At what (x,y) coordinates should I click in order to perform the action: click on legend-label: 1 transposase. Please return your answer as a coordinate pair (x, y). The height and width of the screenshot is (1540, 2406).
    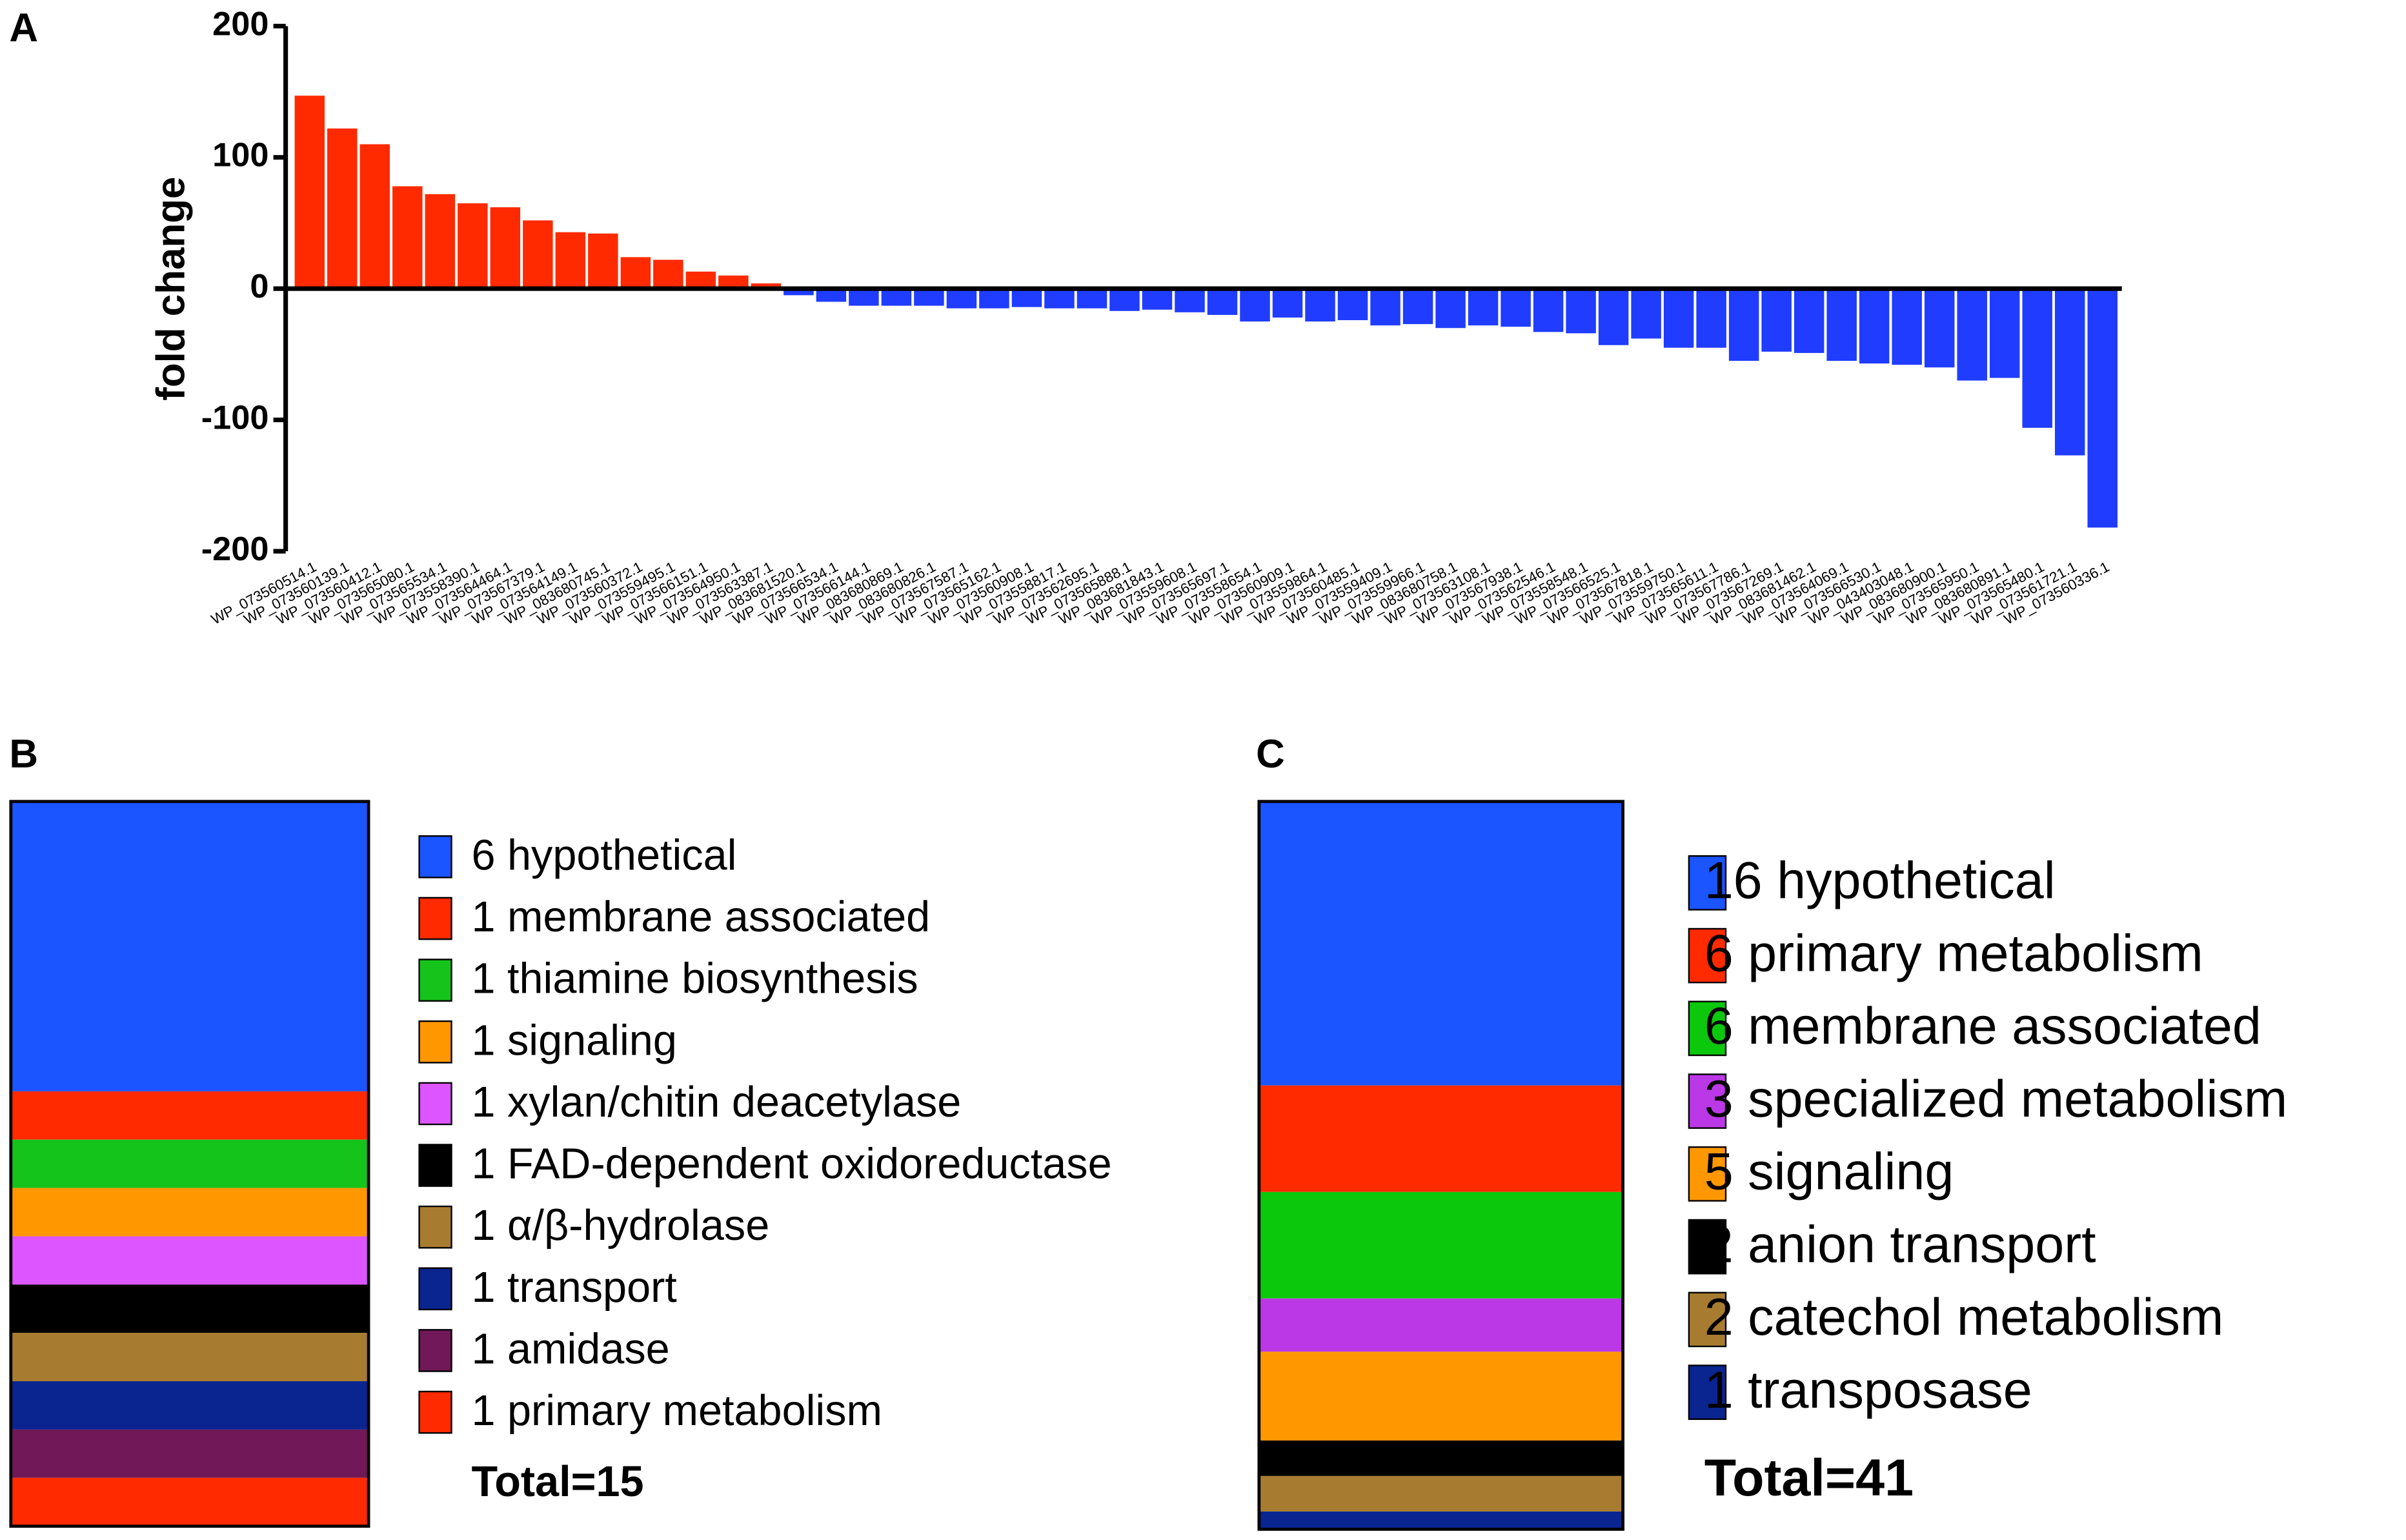
    Looking at the image, I should click on (1868, 1390).